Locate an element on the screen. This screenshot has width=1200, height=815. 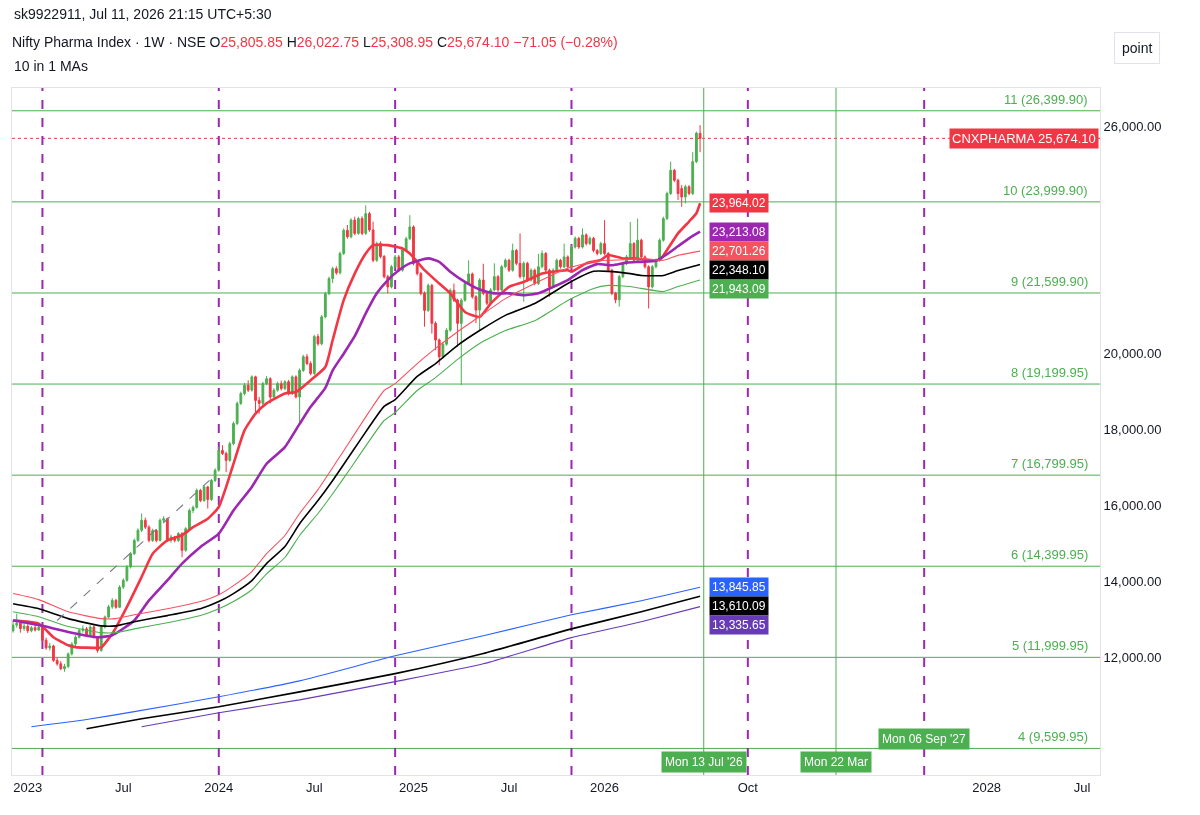
data-label: 13,610.09 is located at coordinates (739, 606).